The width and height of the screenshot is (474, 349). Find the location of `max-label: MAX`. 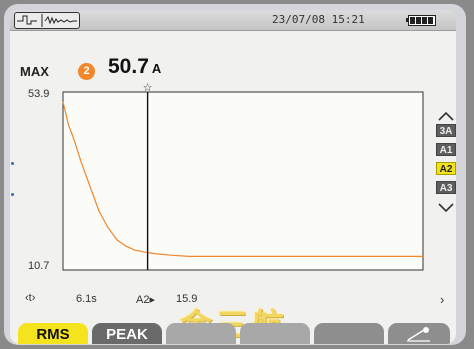

max-label: MAX is located at coordinates (34, 71).